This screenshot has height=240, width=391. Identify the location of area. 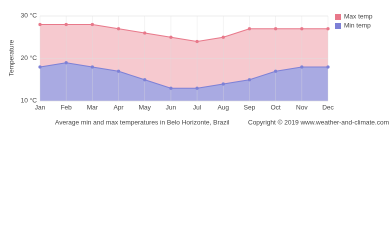
(184, 81).